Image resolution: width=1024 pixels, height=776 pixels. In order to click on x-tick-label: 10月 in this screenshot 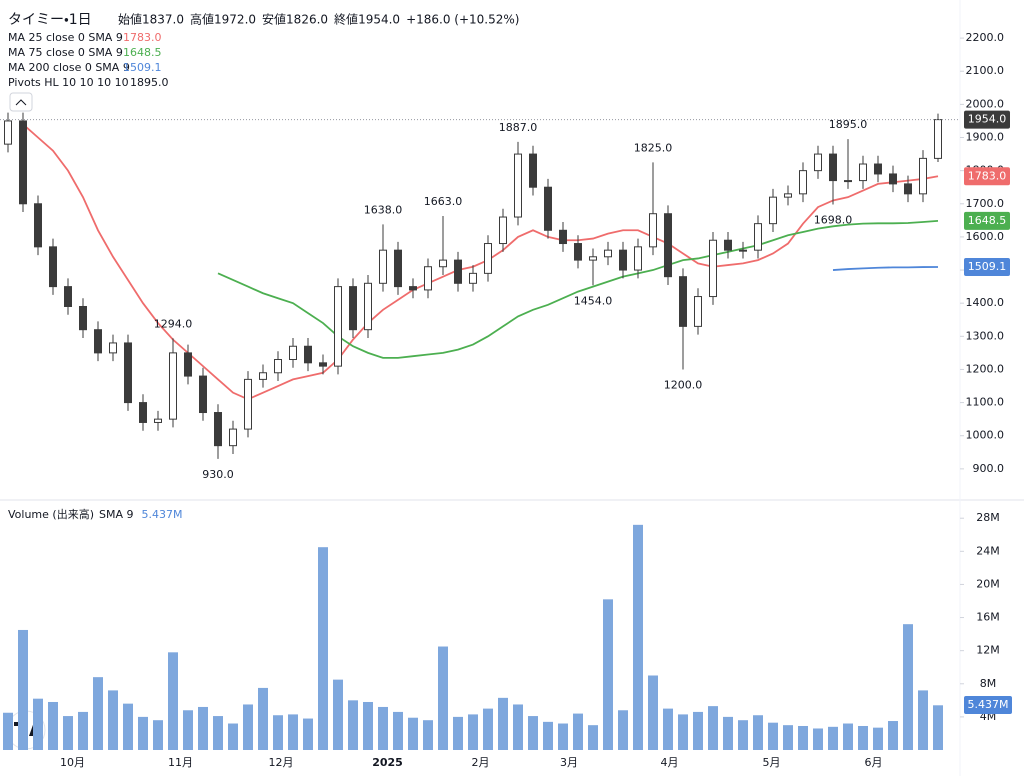, I will do `click(72, 762)`.